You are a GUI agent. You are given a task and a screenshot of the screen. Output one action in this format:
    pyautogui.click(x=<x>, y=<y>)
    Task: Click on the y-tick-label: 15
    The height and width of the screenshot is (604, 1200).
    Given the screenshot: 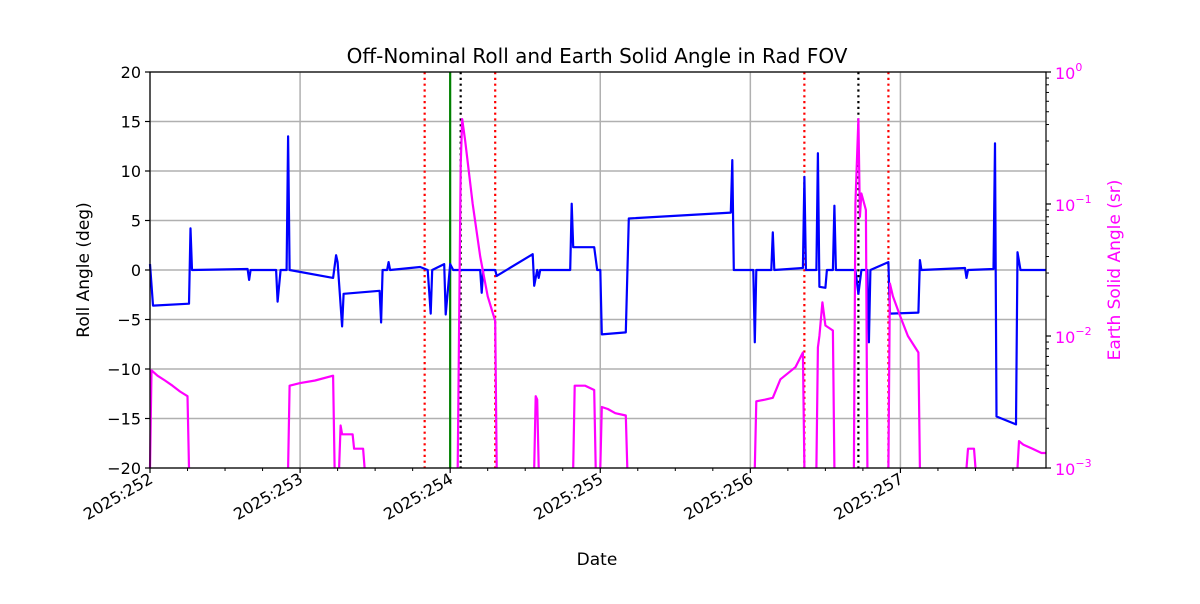 What is the action you would take?
    pyautogui.click(x=131, y=122)
    